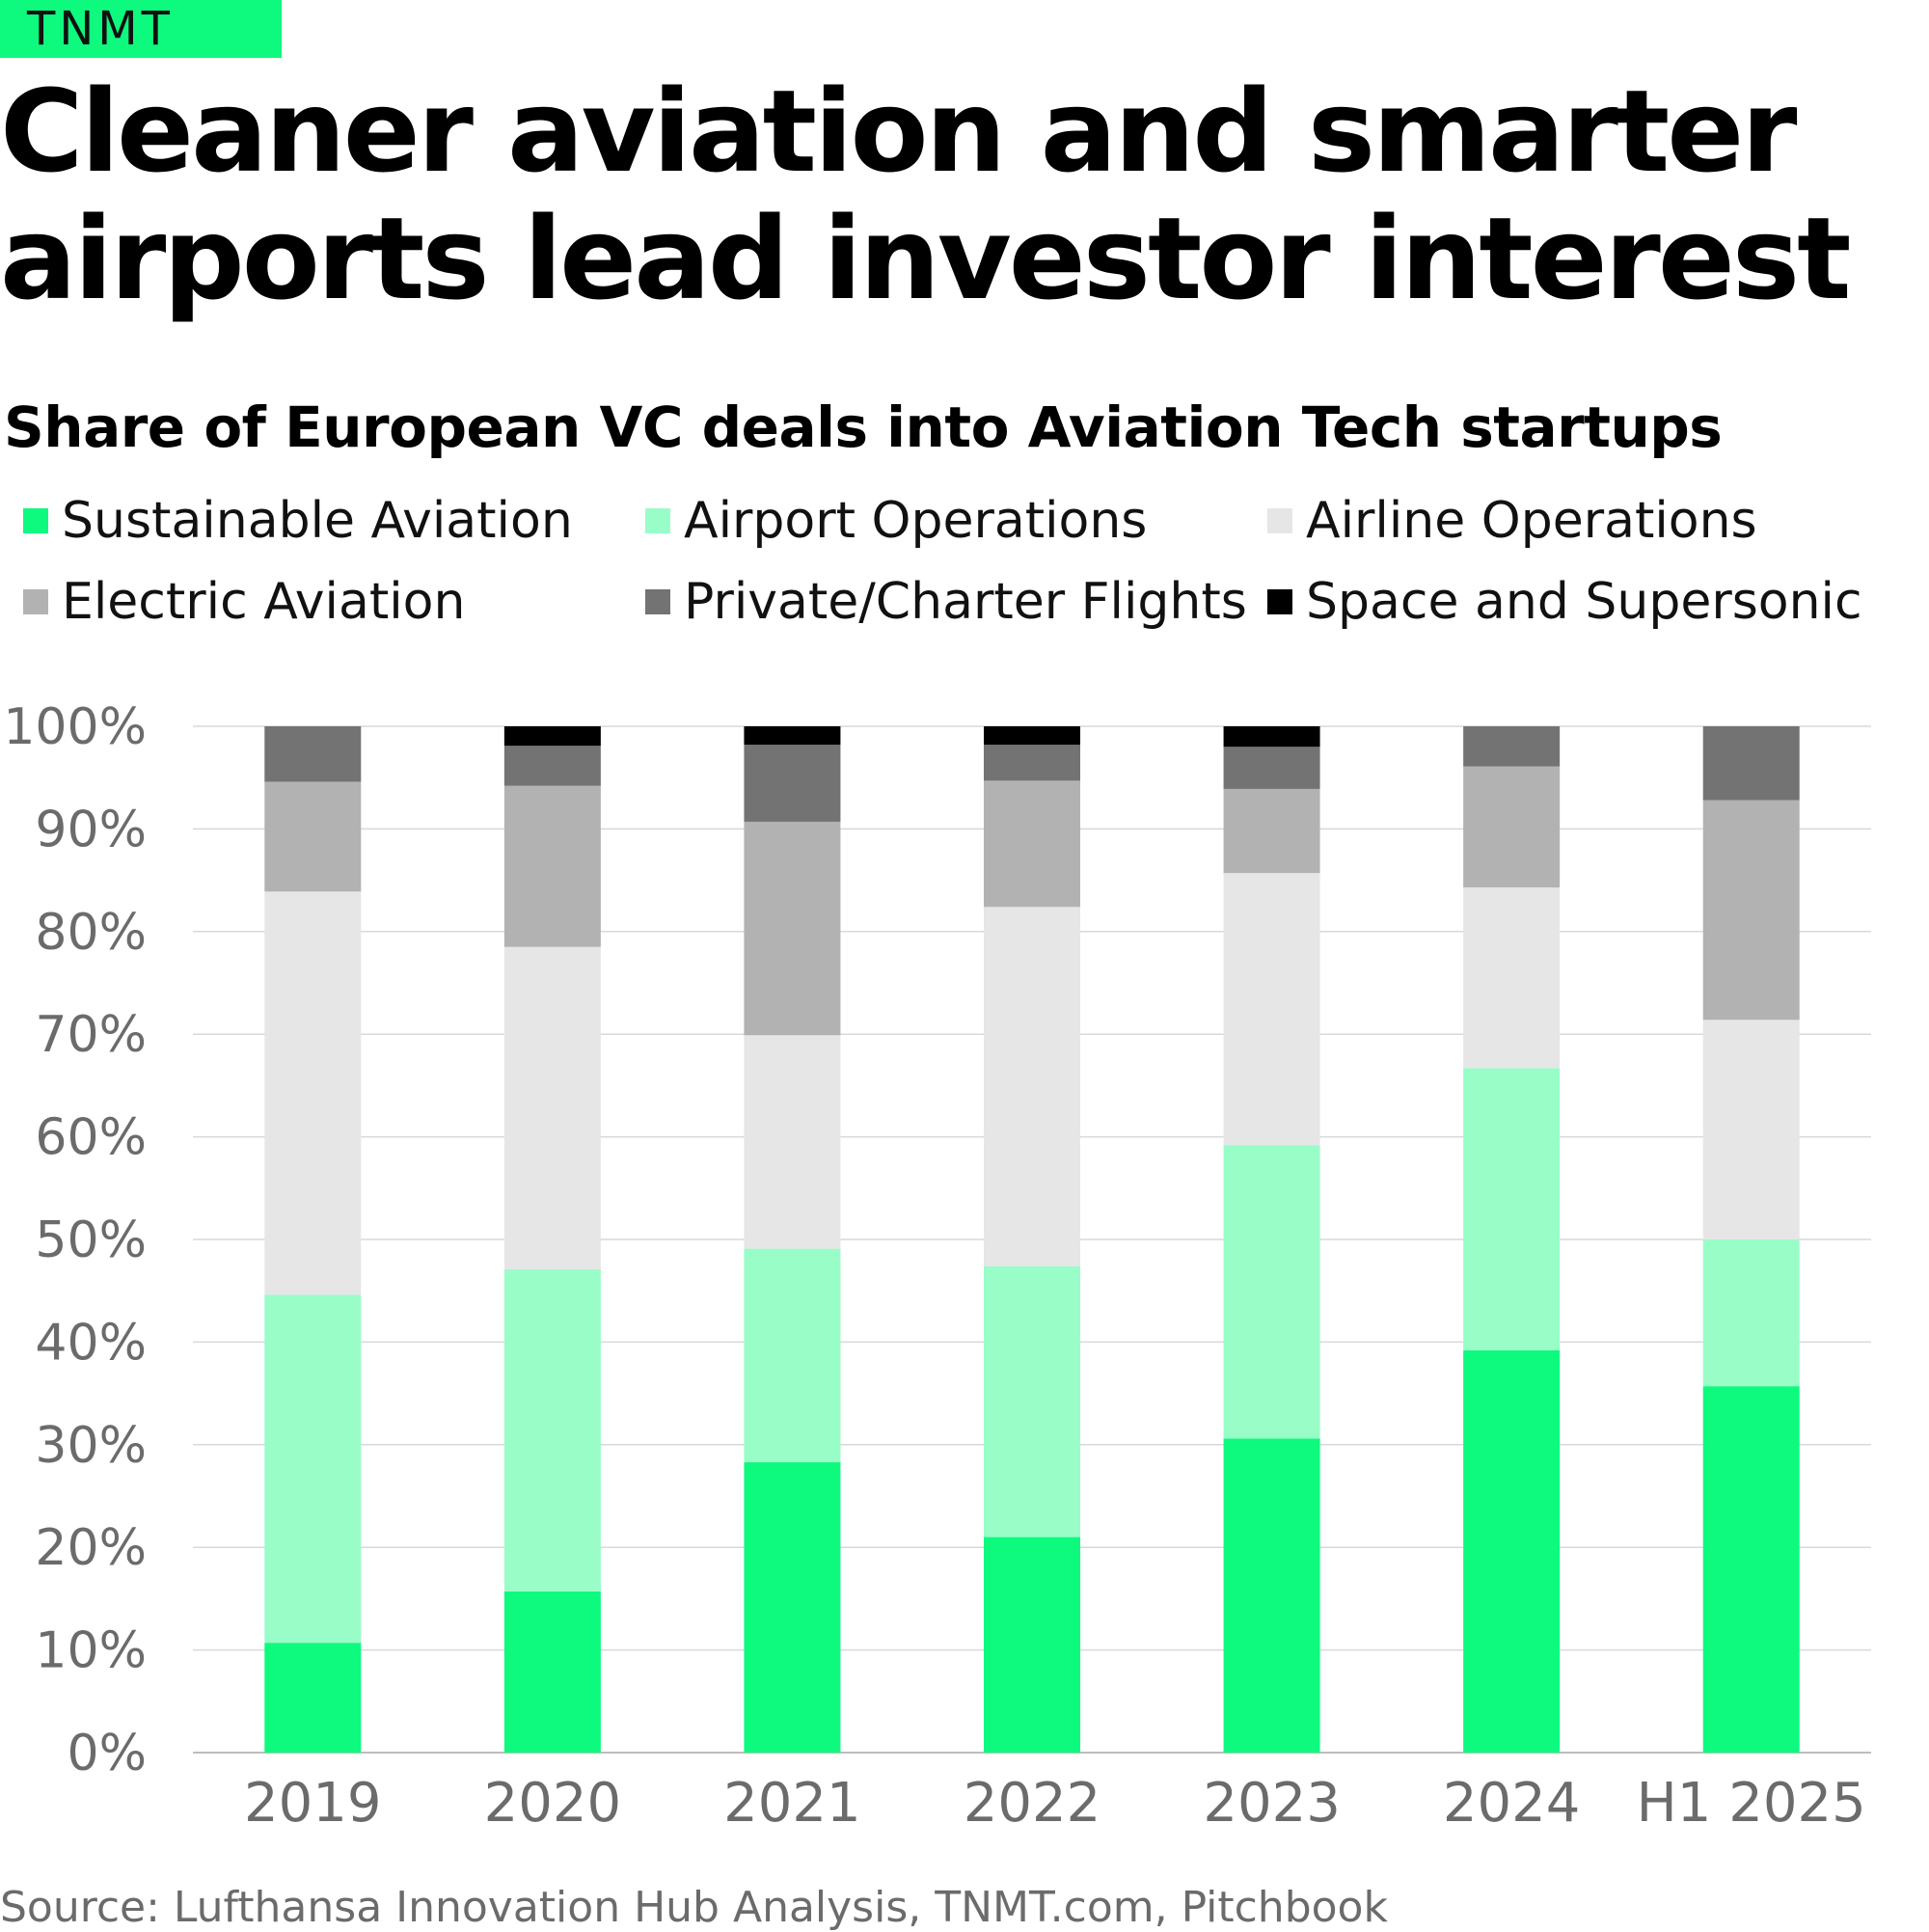 The image size is (1929, 1932). I want to click on brand-badge: TNMT, so click(141, 29).